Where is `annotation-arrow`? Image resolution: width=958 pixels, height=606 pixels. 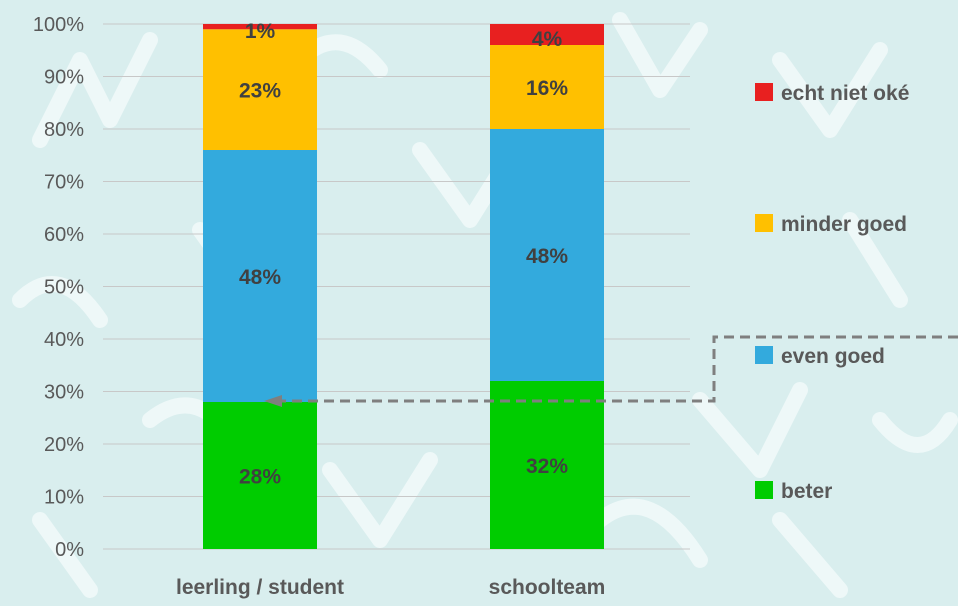
annotation-arrow is located at coordinates (611, 371).